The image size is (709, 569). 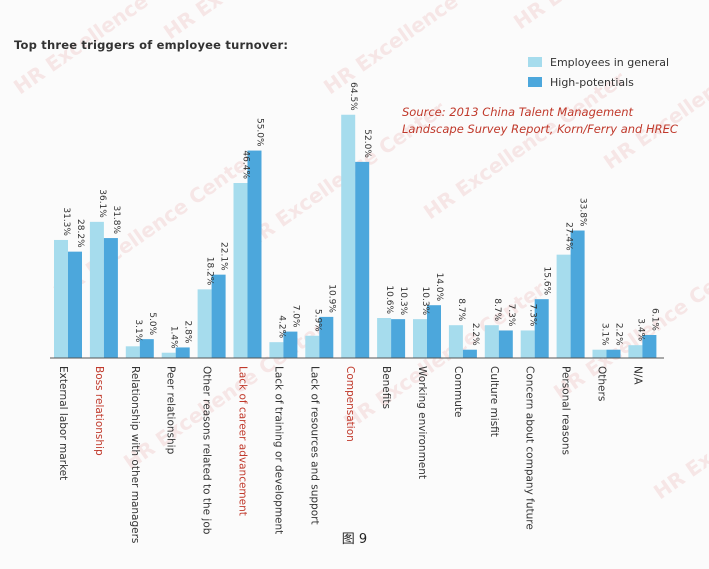 I want to click on chart-title: Top three triggers of employee turnover:, so click(x=151, y=45).